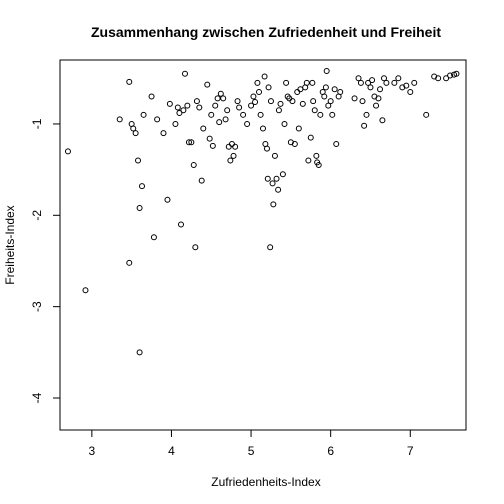 The width and height of the screenshot is (504, 504). What do you see at coordinates (37, 306) in the screenshot?
I see `y-tick-label: -3` at bounding box center [37, 306].